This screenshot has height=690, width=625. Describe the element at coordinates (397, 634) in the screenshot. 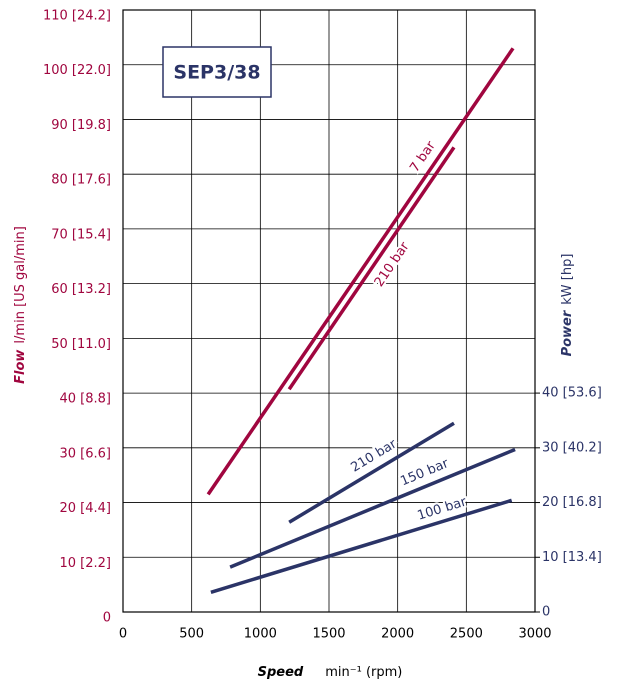

I see `x-tick-label: 2000` at that location.